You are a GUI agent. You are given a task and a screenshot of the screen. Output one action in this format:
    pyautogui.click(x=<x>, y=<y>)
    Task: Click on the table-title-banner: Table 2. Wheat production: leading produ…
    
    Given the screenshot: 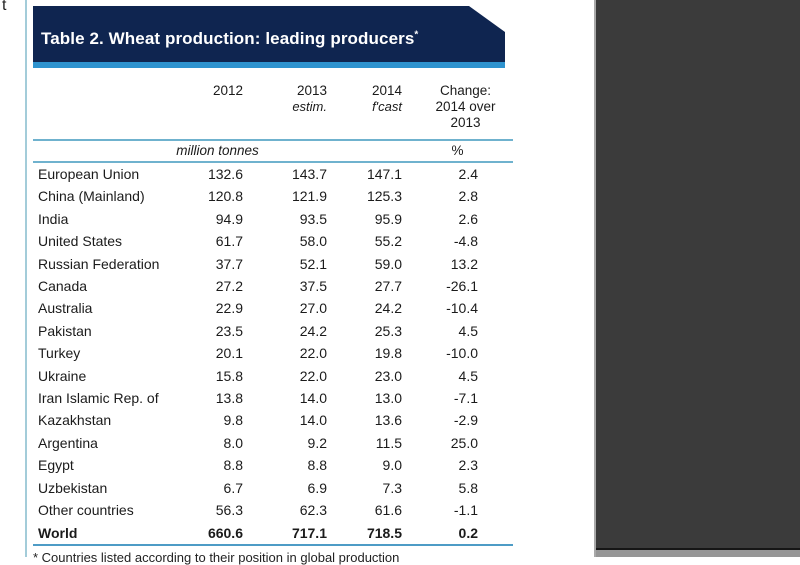 What is the action you would take?
    pyautogui.click(x=269, y=34)
    